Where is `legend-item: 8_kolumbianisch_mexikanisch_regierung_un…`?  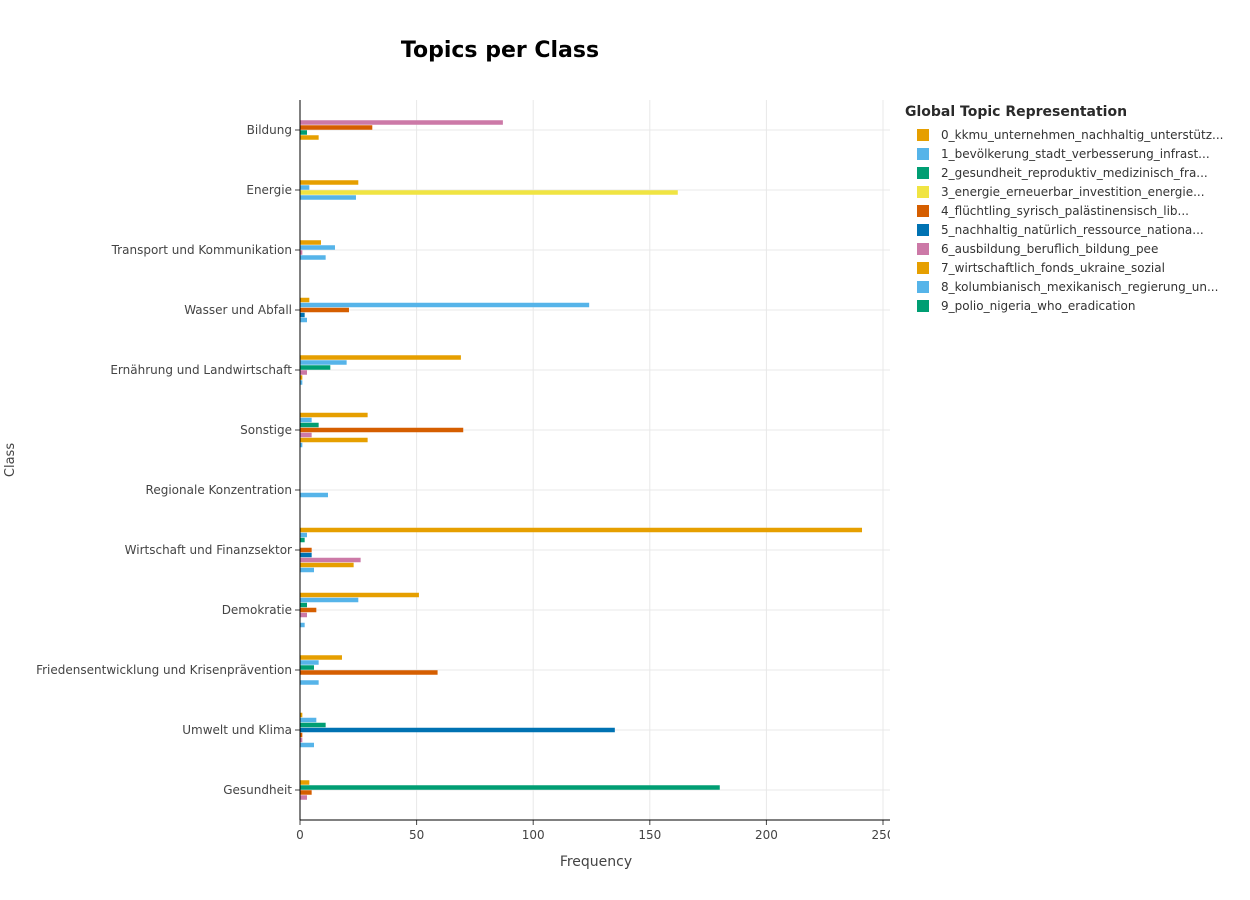
legend-item: 8_kolumbianisch_mexikanisch_regierung_un… is located at coordinates (1064, 286).